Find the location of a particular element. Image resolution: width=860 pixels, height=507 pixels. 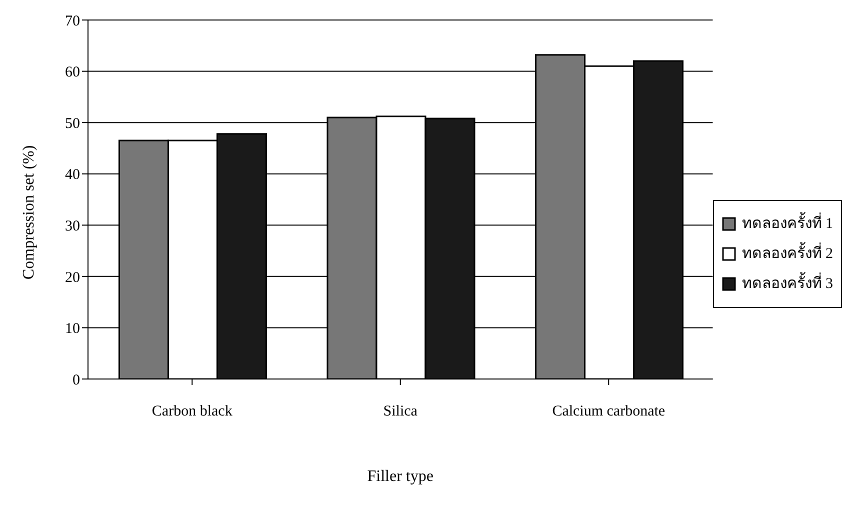

x-tick-label: Calcium carbonate is located at coordinates (609, 412).